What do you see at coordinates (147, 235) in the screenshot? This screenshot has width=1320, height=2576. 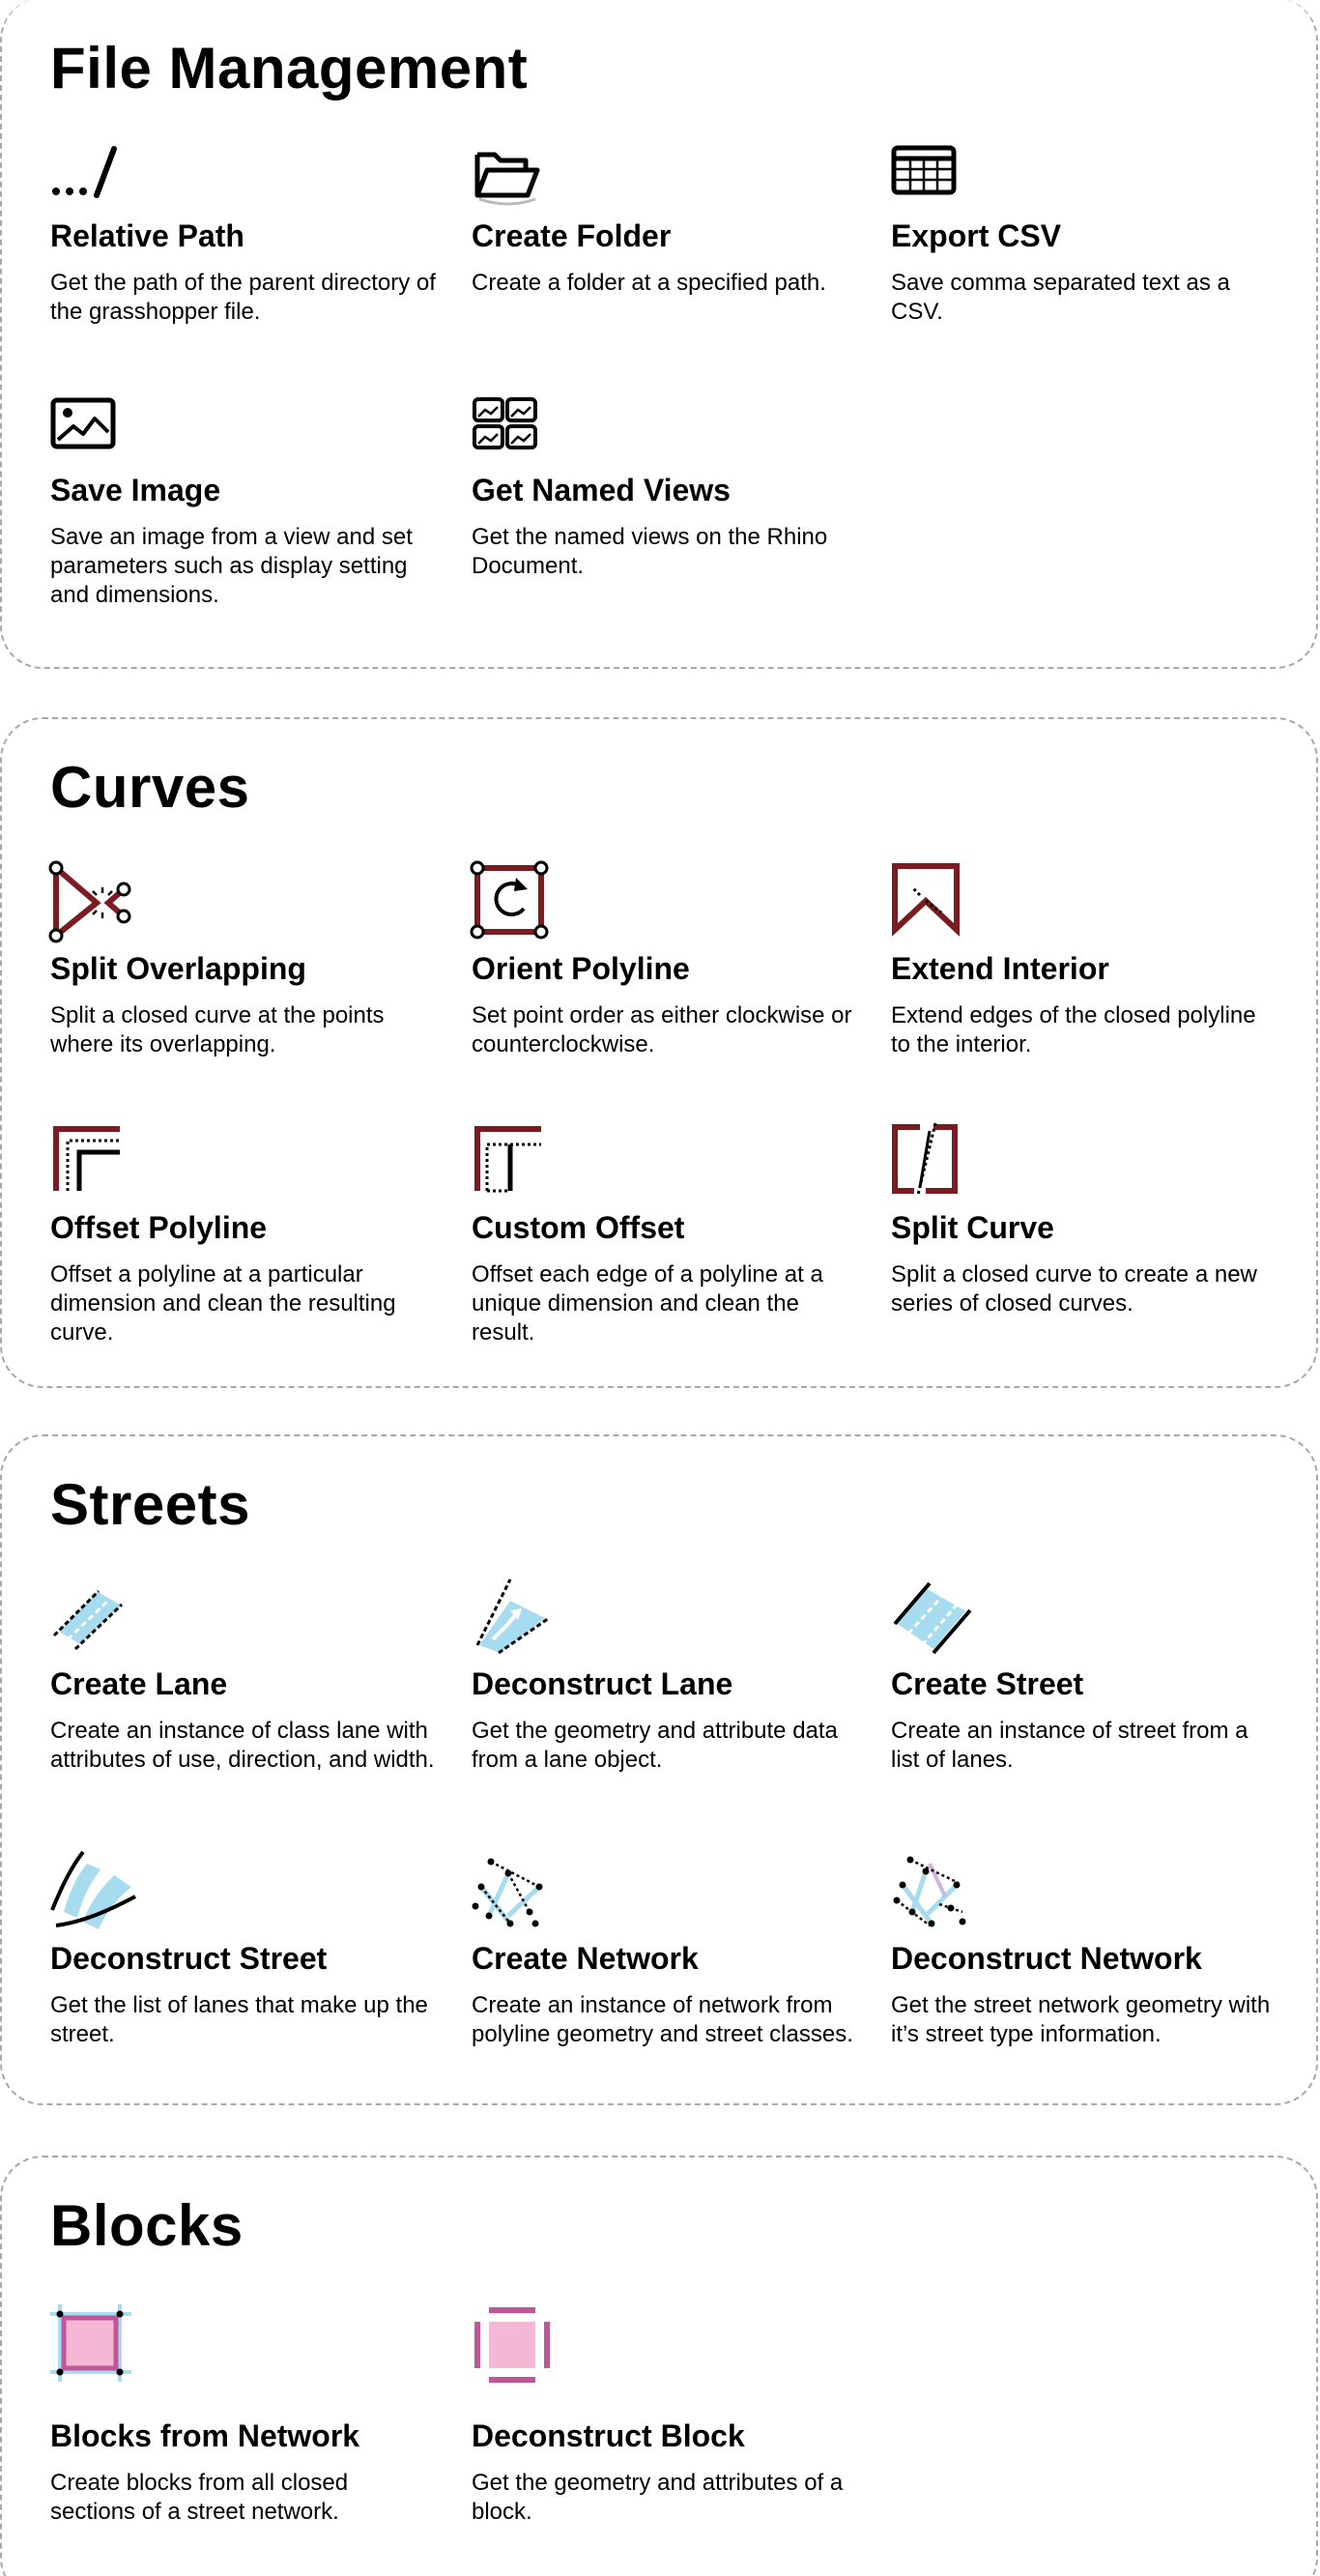 I see `card-title: Relative Path` at bounding box center [147, 235].